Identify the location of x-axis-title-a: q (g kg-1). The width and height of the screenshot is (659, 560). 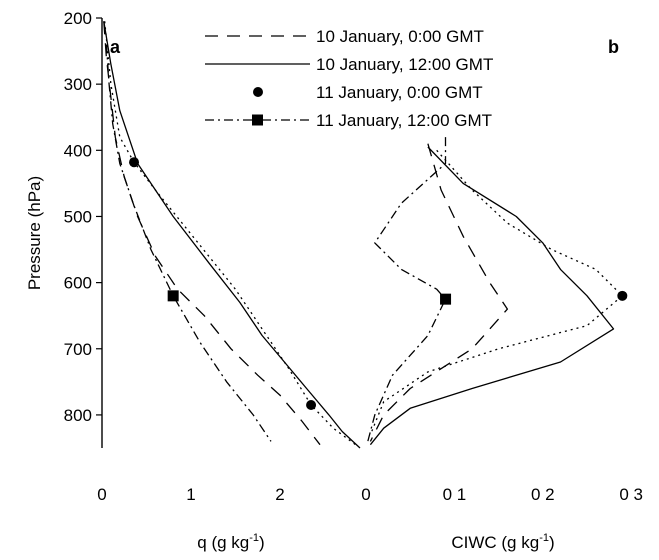
(230, 542).